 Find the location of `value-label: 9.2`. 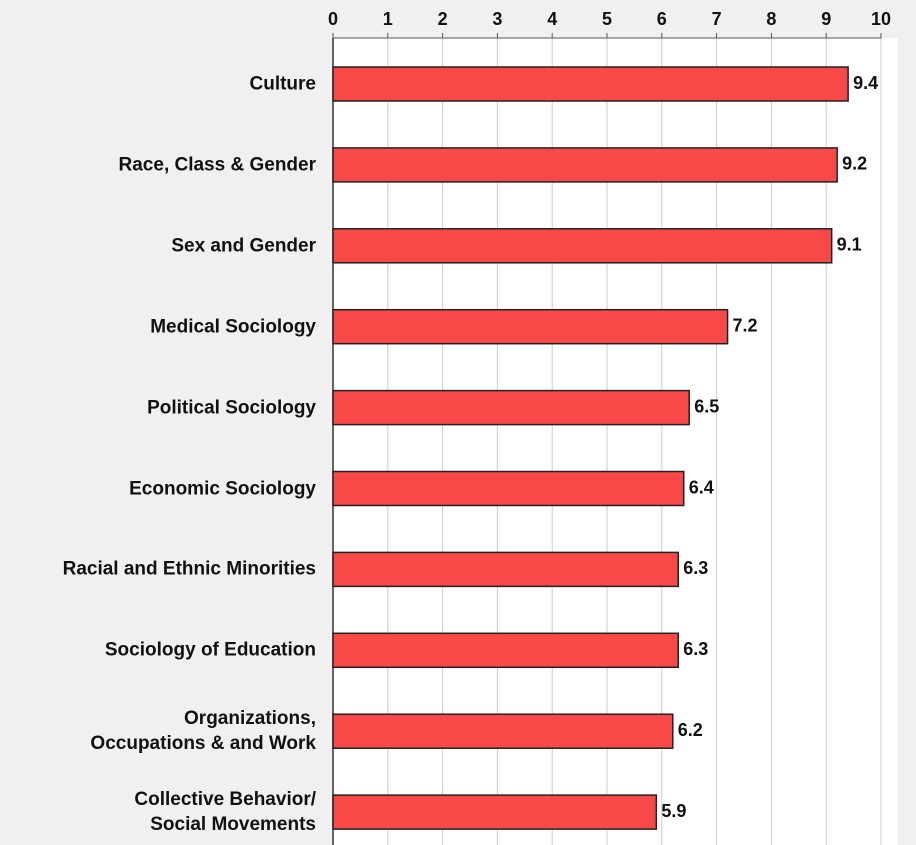

value-label: 9.2 is located at coordinates (854, 164).